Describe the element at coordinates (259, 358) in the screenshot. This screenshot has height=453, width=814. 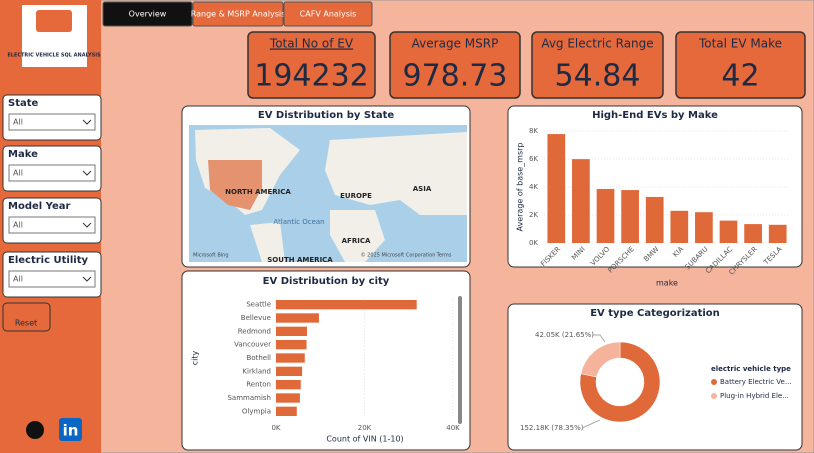
I see `y-tick-label: Bothell` at that location.